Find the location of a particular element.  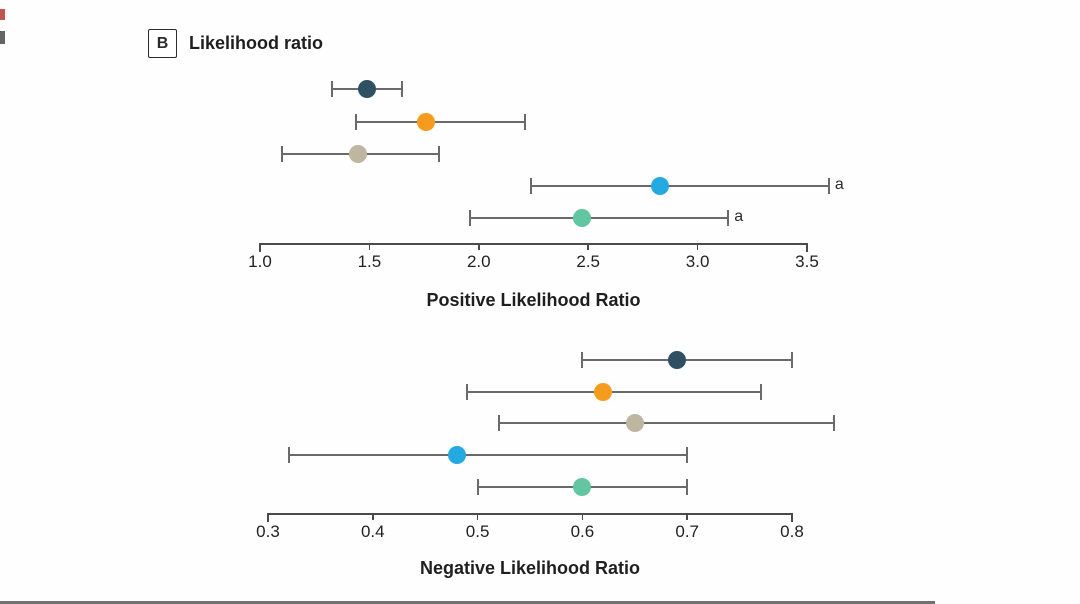

x-axis-tick-label: 2.0 is located at coordinates (478, 261).